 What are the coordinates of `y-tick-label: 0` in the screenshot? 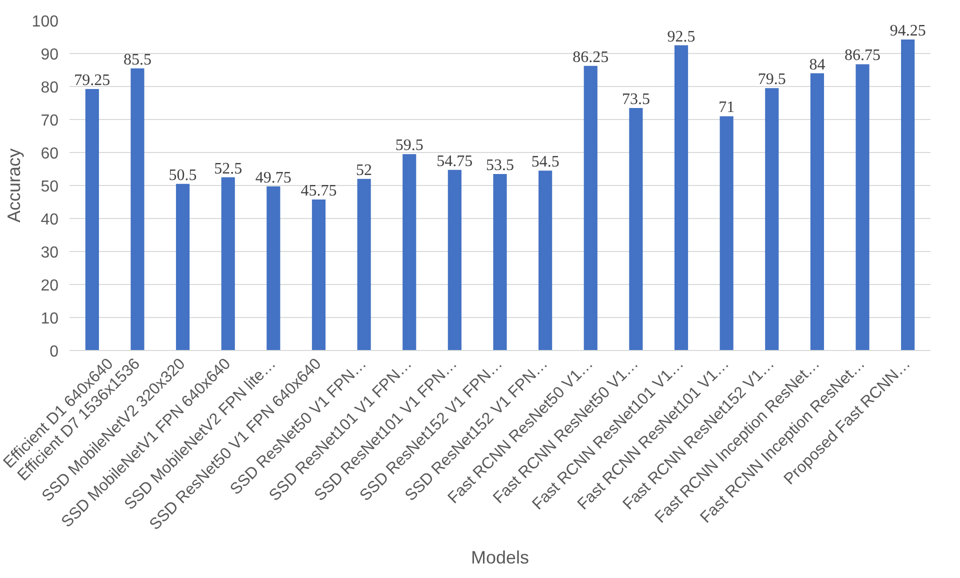 It's located at (54, 352).